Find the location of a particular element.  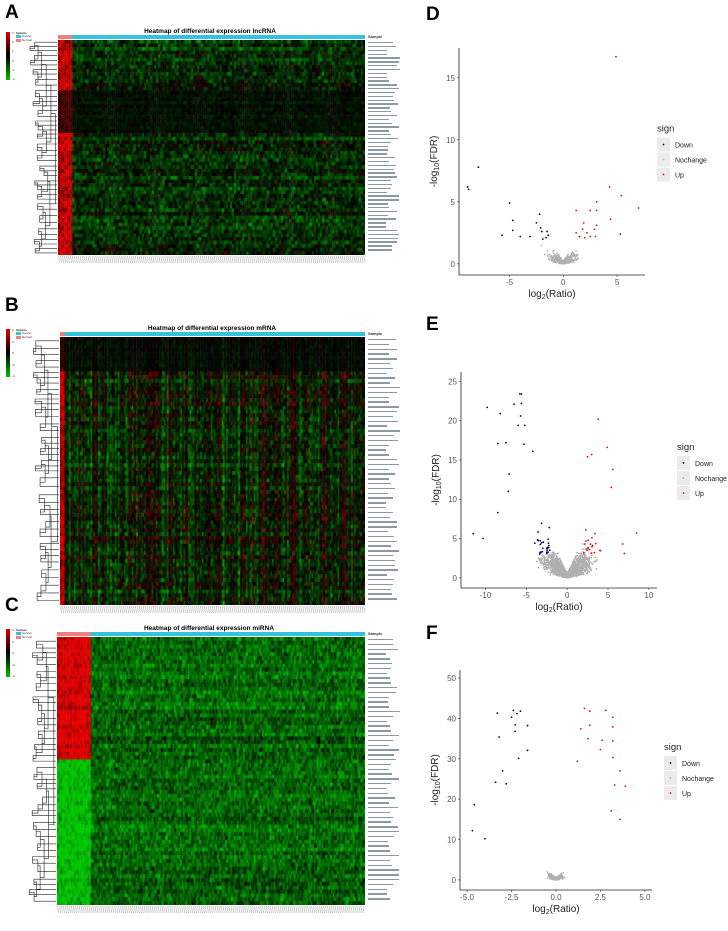

annotation-legend-swatch is located at coordinates (18, 333).